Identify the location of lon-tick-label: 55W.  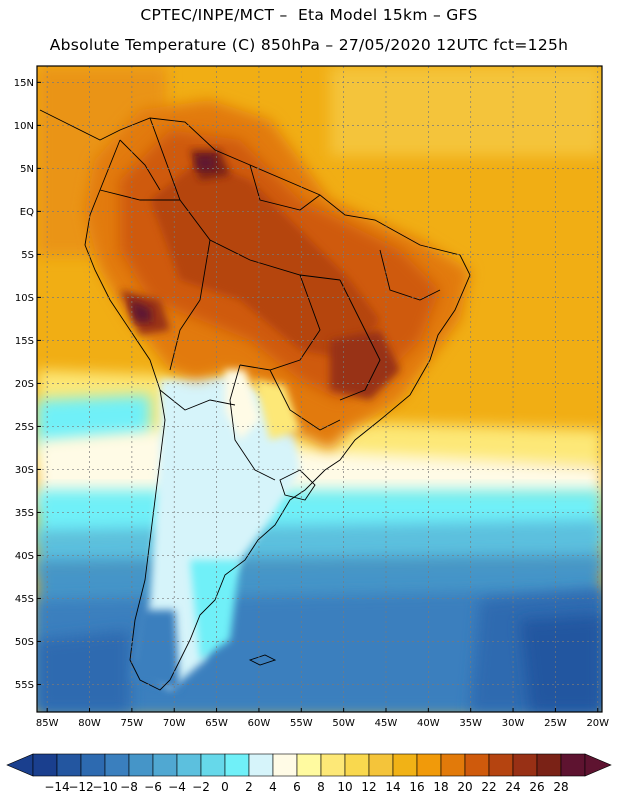
(301, 723).